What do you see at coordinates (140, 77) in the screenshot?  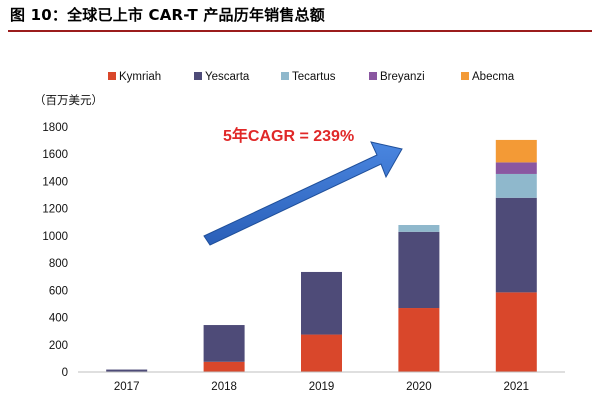 I see `legend-label-kymriah: Kymriah` at bounding box center [140, 77].